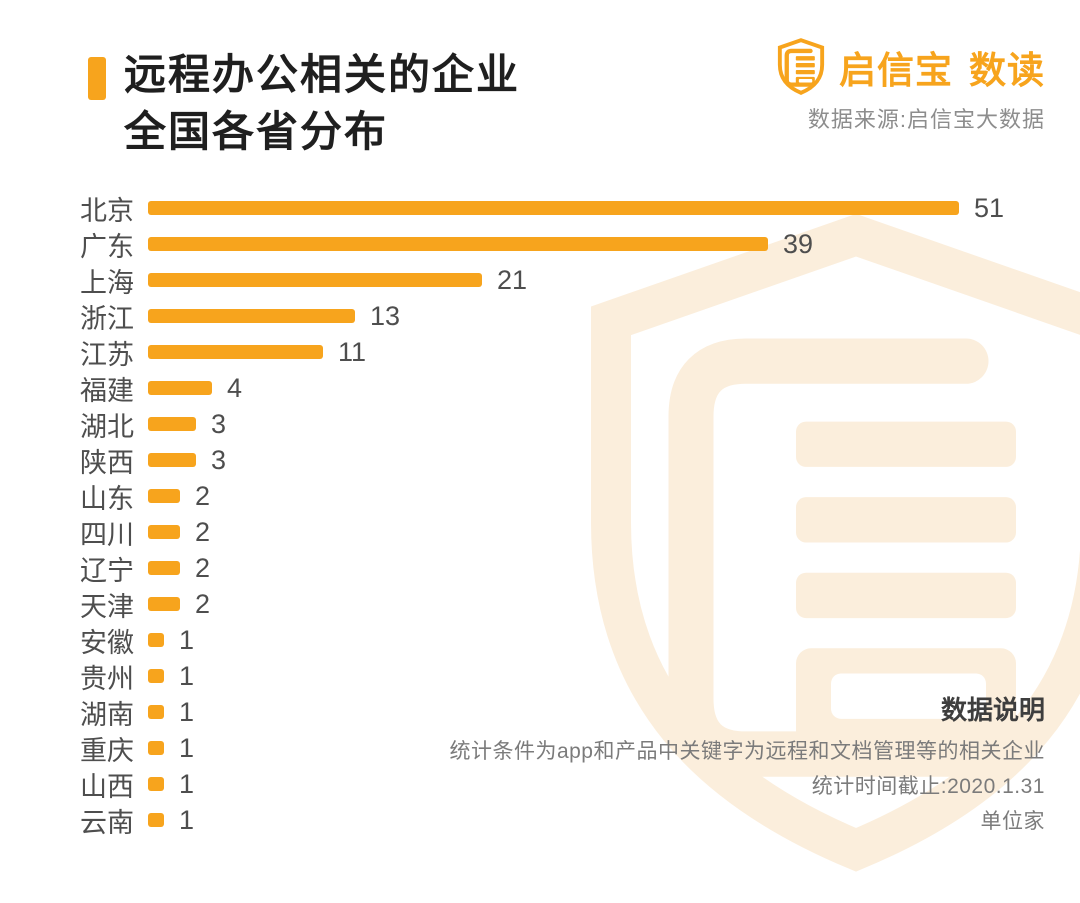 Image resolution: width=1080 pixels, height=903 pixels. Describe the element at coordinates (542, 460) in the screenshot. I see `chart-row: 陕西 3` at that location.